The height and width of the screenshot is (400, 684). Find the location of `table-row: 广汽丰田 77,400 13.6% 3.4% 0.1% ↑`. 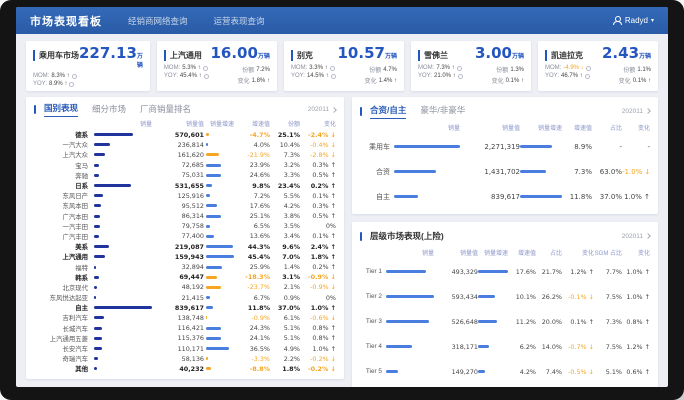

table-row: 广汽丰田 77,400 13.6% 3.4% 0.1% ↑ is located at coordinates (185, 236).